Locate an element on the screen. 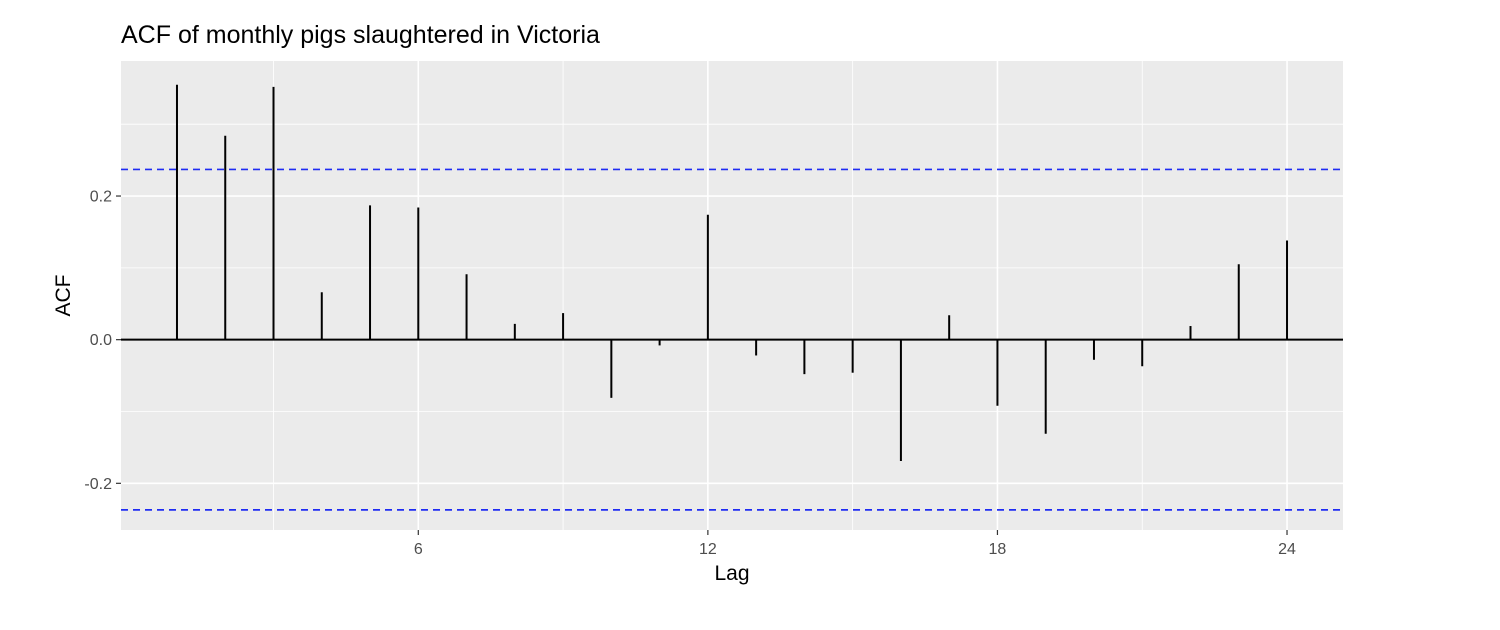 Image resolution: width=1500 pixels, height=630 pixels. x-tick-label: 12 is located at coordinates (708, 549).